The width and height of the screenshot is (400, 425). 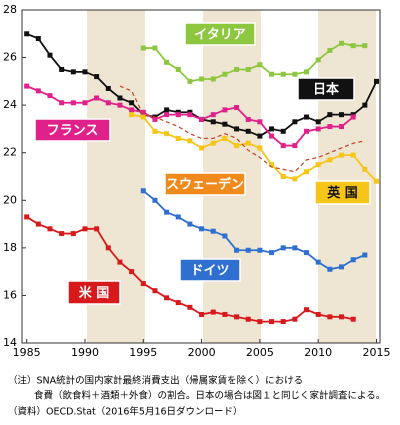 I want to click on y-tick-label: 22, so click(x=10, y=152).